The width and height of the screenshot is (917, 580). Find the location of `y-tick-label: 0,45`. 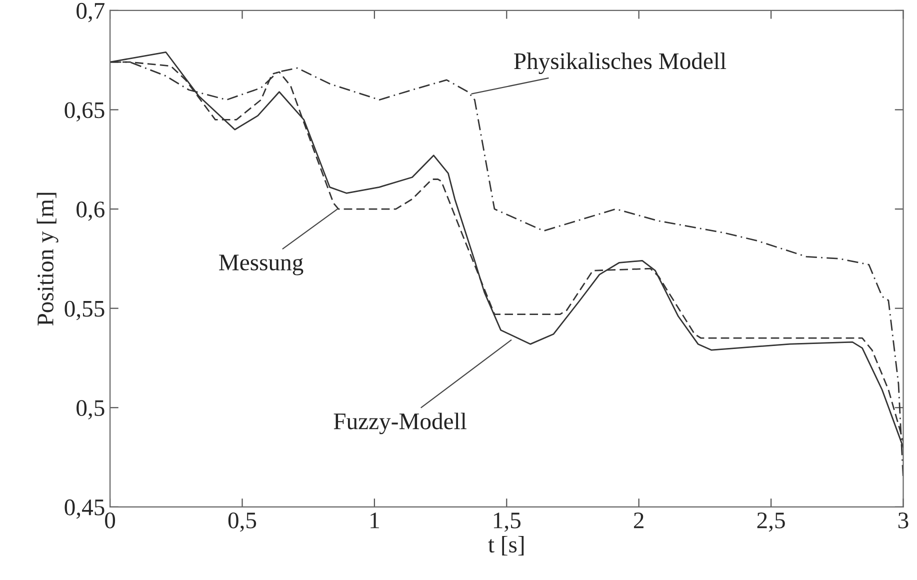

y-tick-label: 0,45 is located at coordinates (84, 509).